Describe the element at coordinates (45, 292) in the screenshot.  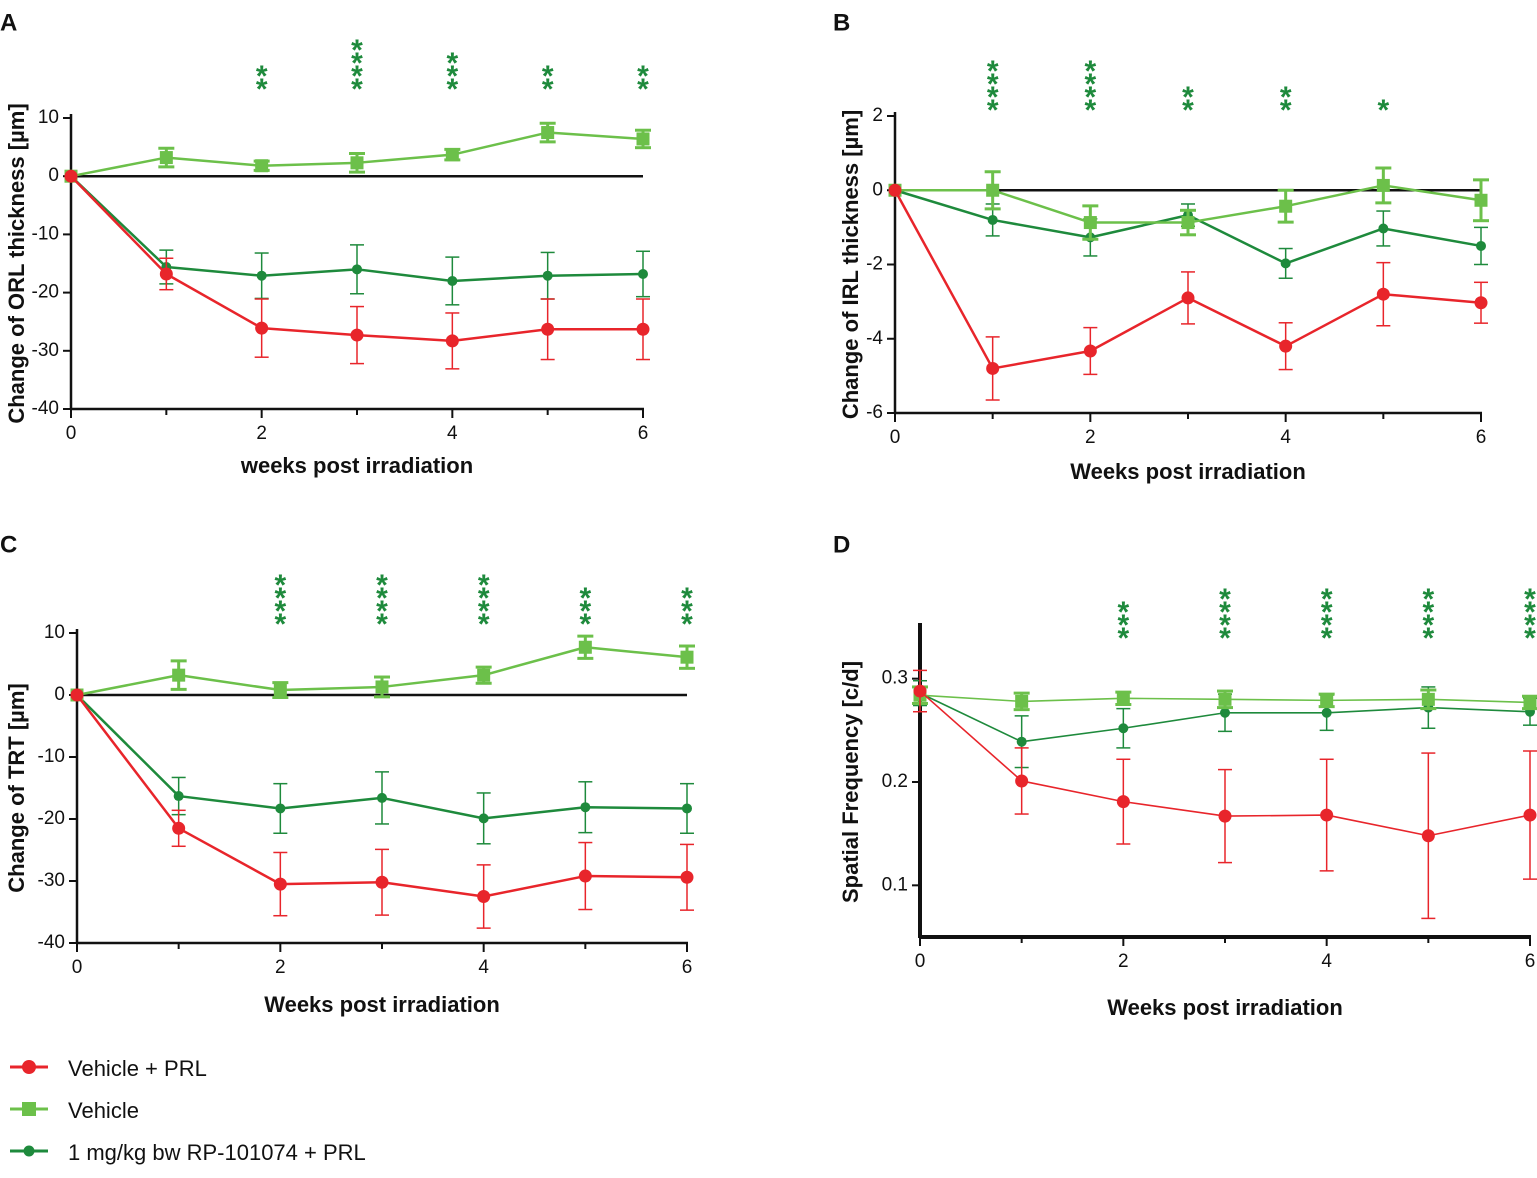
I see `panel-a-y-tick-label: -20` at that location.